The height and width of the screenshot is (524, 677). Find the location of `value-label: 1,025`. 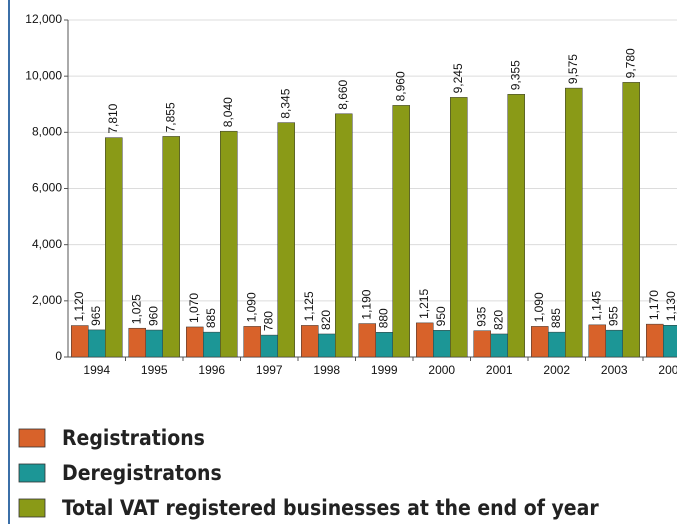

value-label: 1,025 is located at coordinates (136, 309).